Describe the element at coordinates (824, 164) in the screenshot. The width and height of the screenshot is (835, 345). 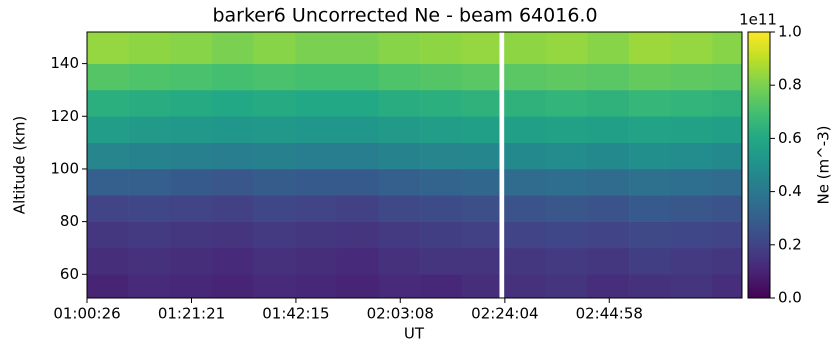
I see `colorbar-label: Ne (m^-3)` at that location.